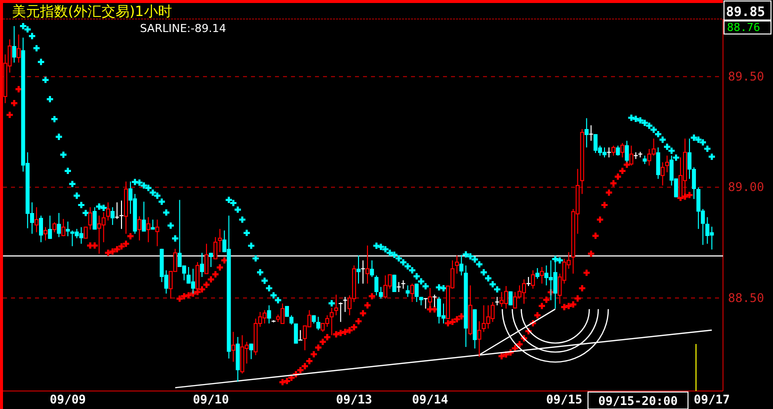  What do you see at coordinates (68, 399) in the screenshot?
I see `x-tick-label: 09/09` at bounding box center [68, 399].